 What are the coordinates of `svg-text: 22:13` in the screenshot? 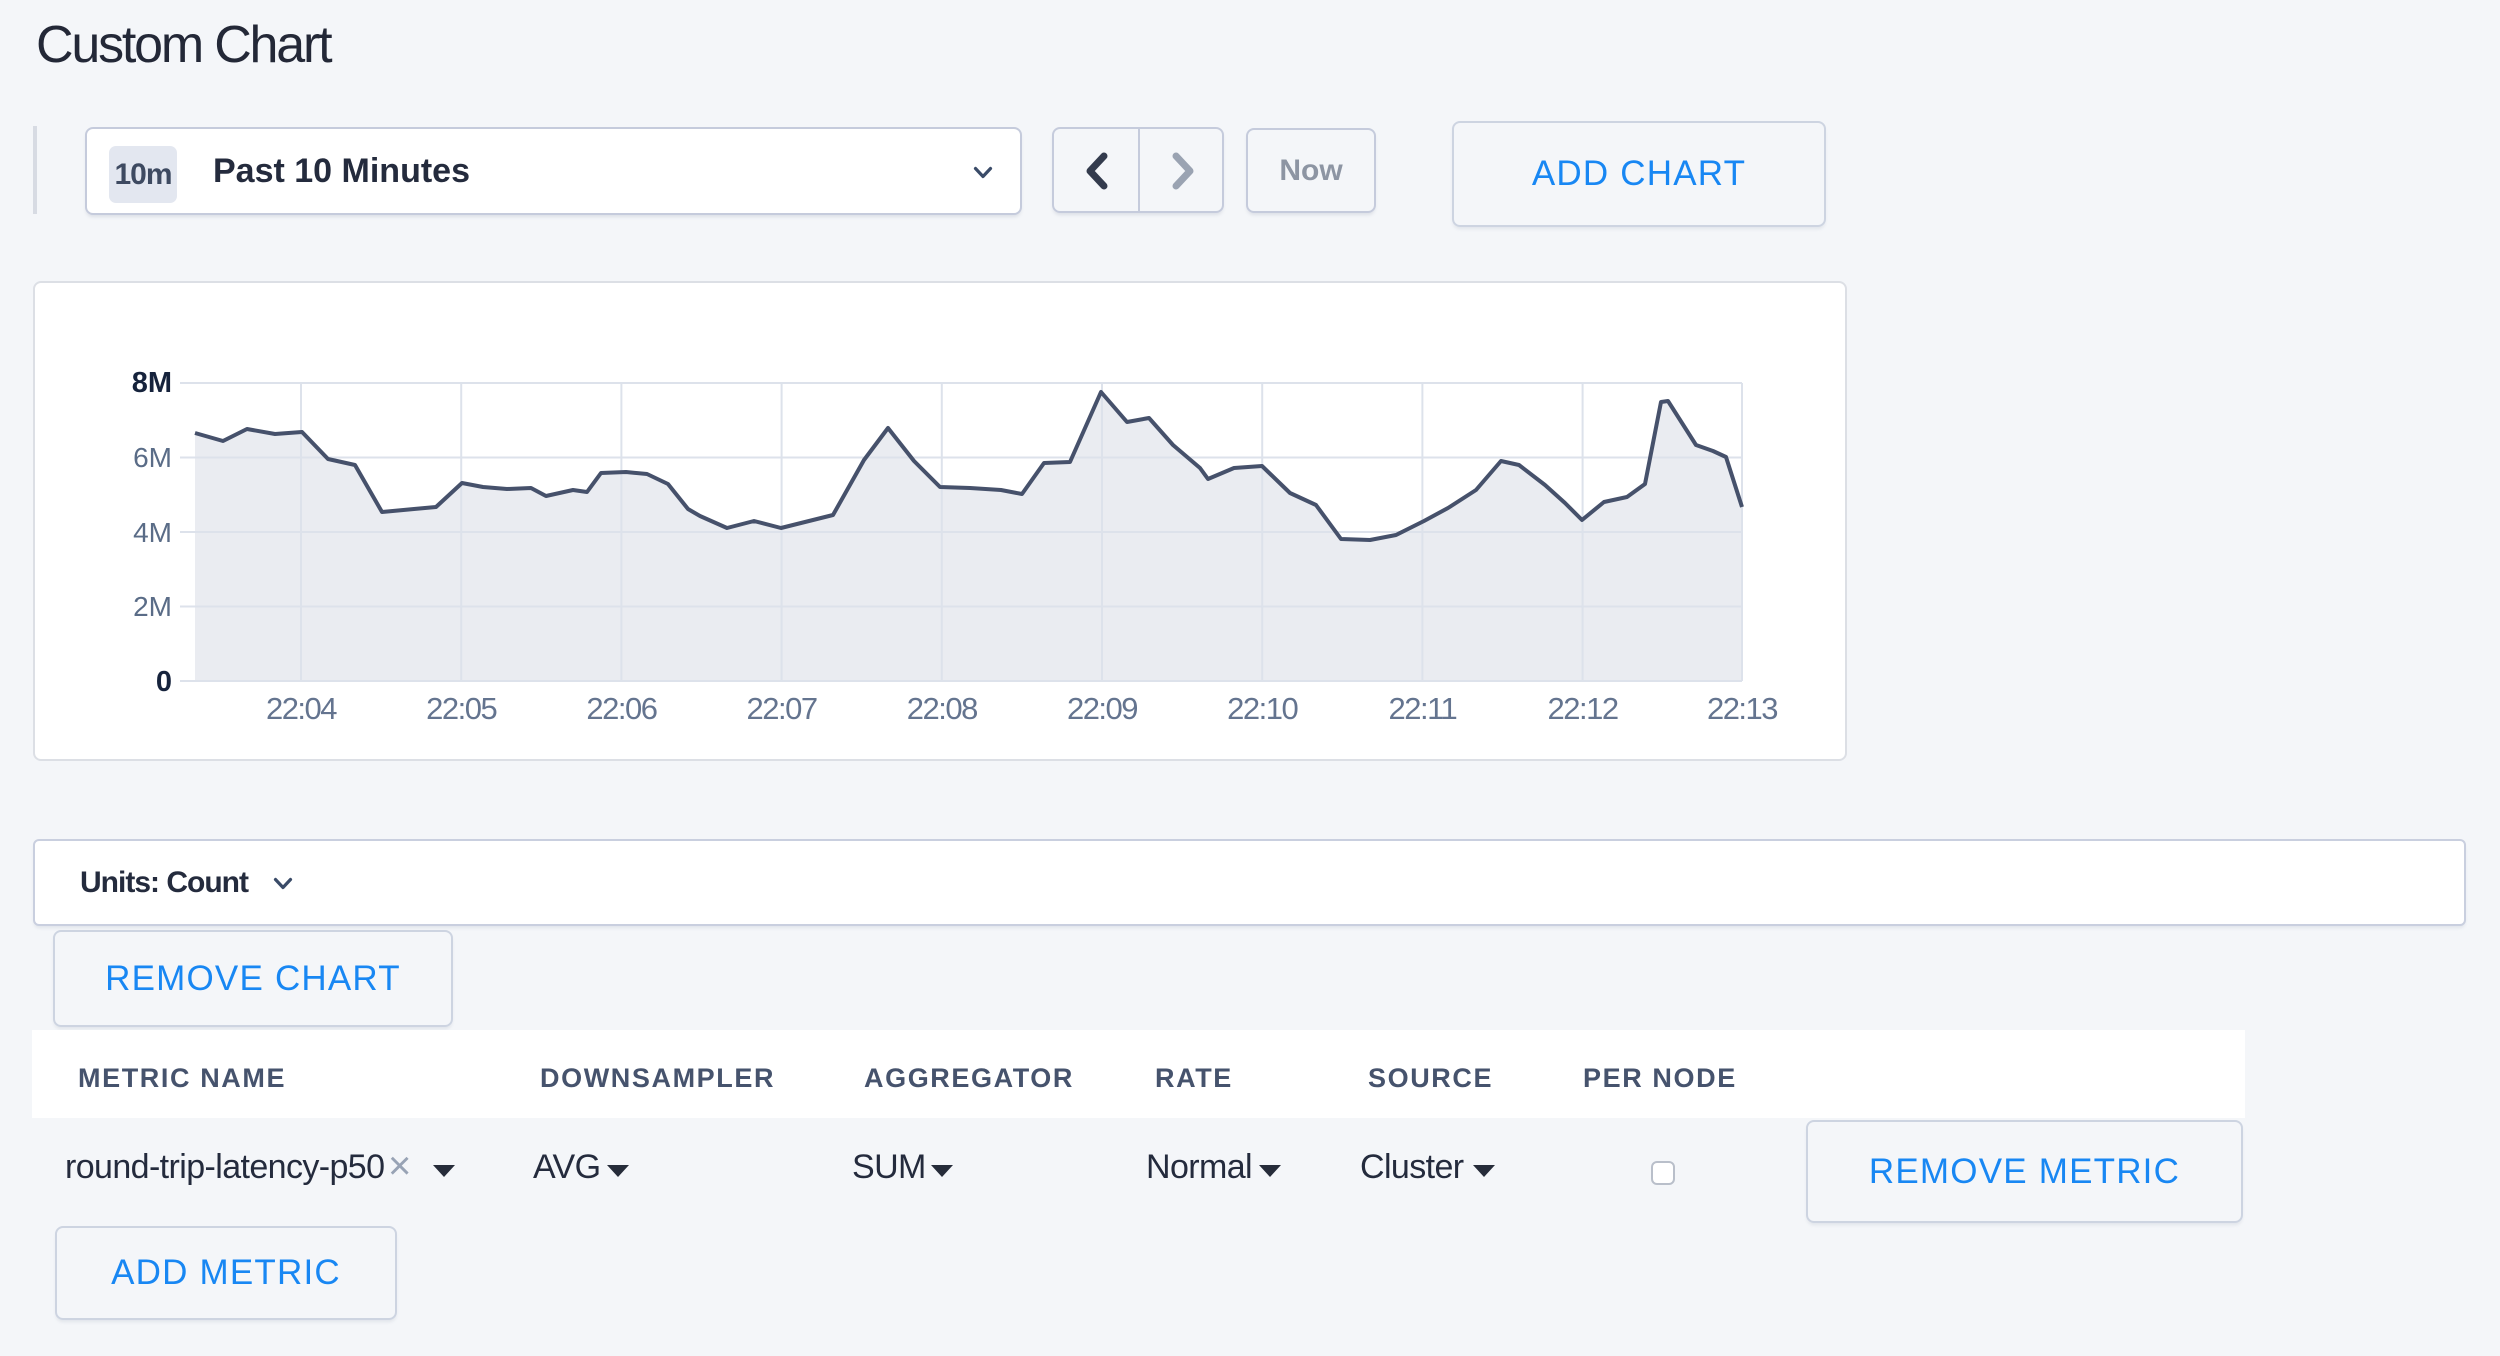 It's located at (1742, 708).